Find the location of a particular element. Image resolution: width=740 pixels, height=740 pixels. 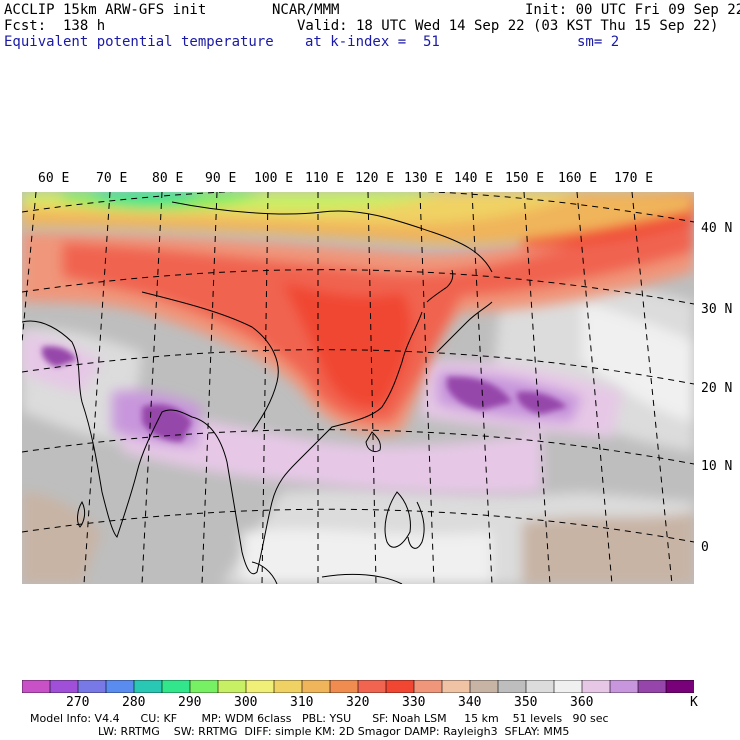

lat-label: 20 N is located at coordinates (717, 388).